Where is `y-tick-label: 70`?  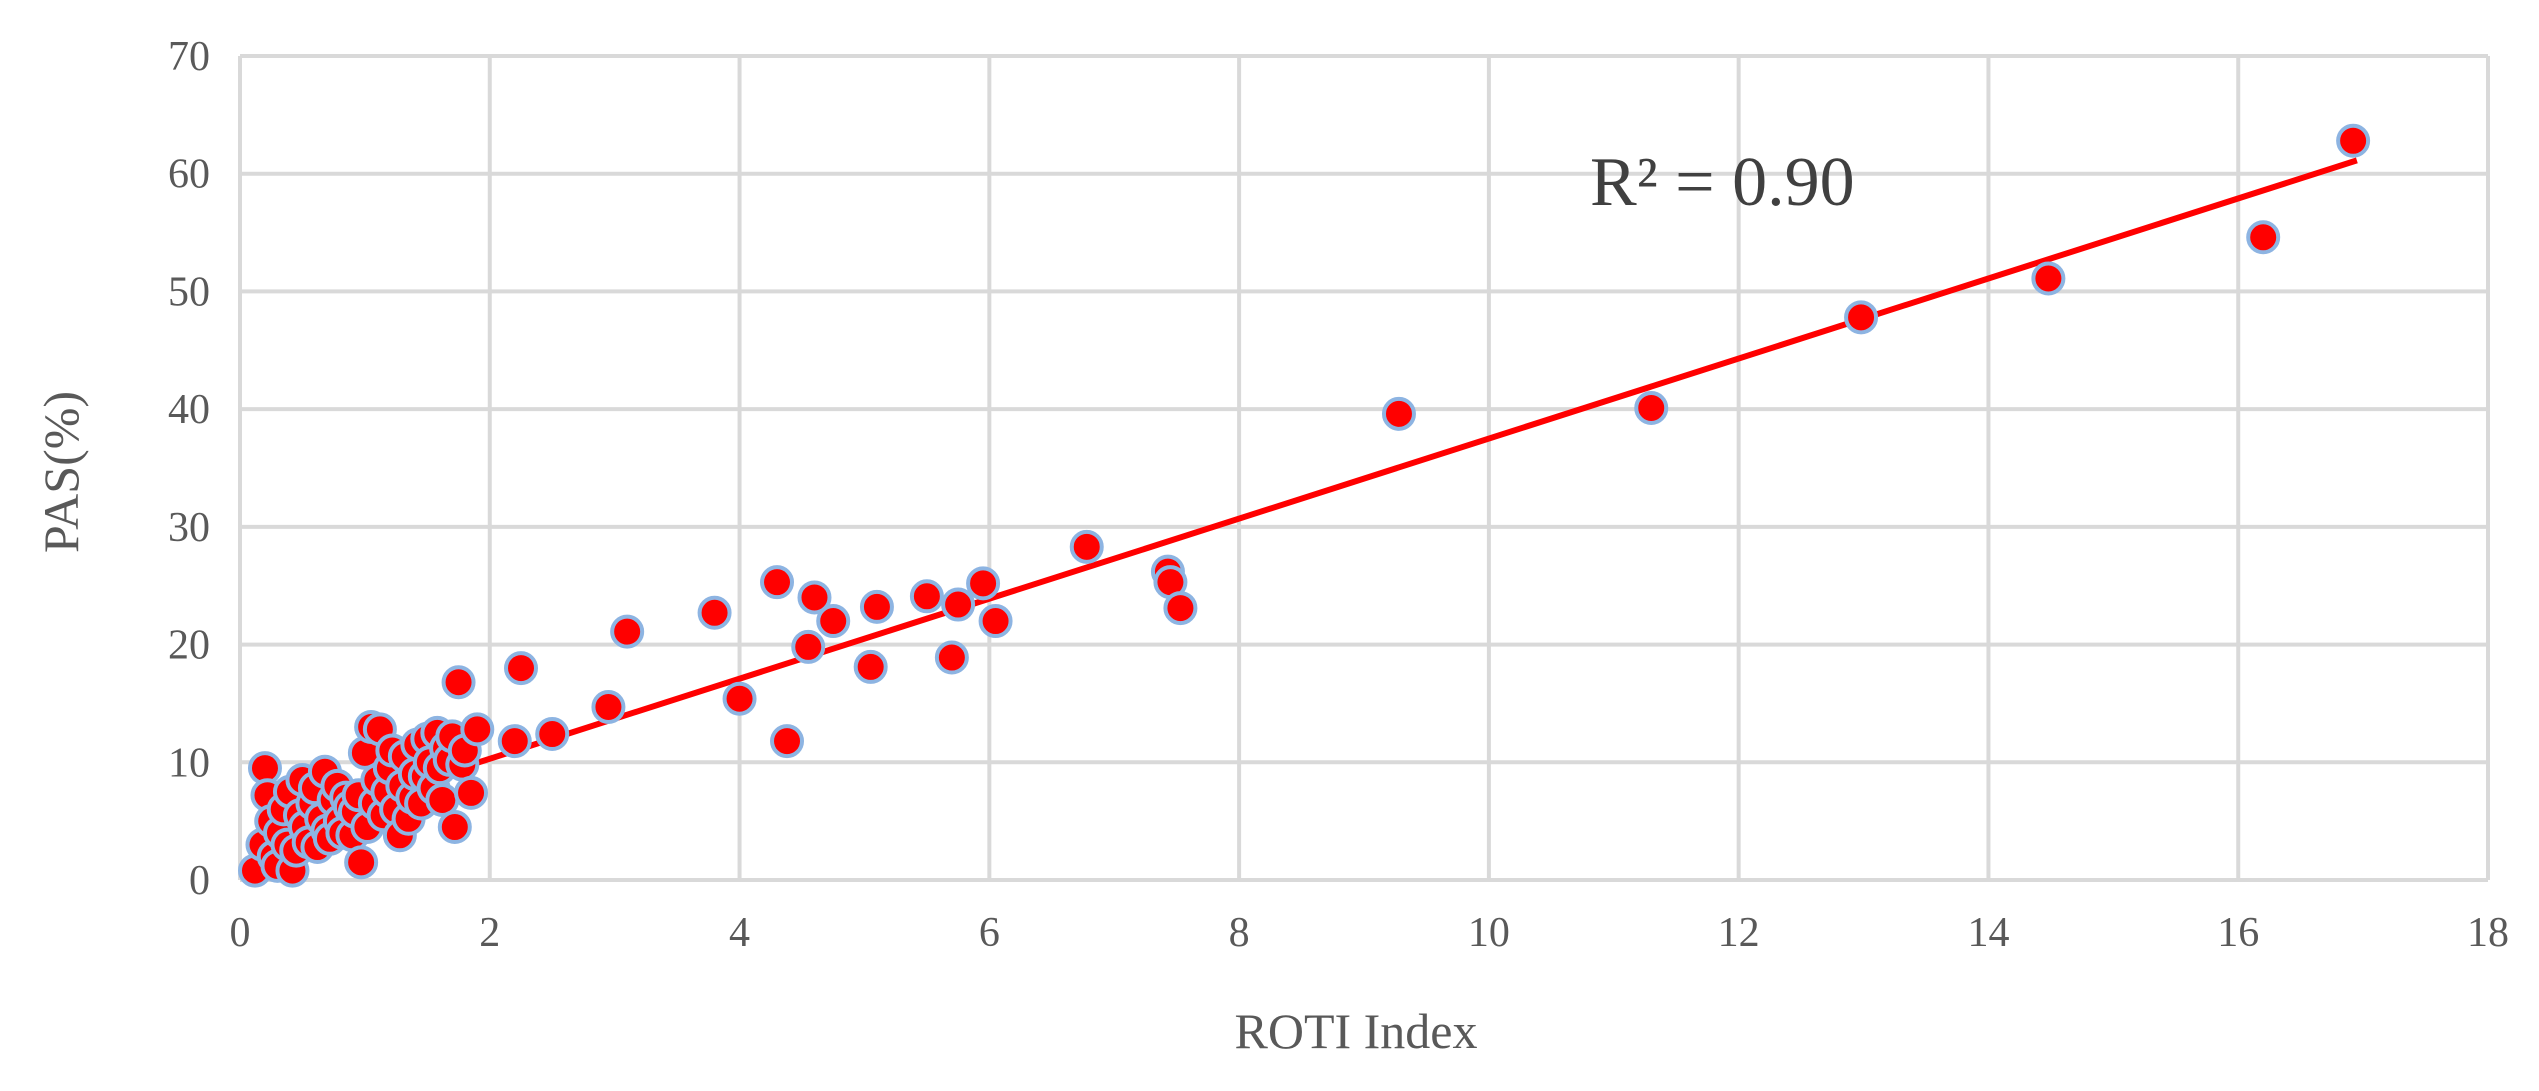
y-tick-label: 70 is located at coordinates (189, 57).